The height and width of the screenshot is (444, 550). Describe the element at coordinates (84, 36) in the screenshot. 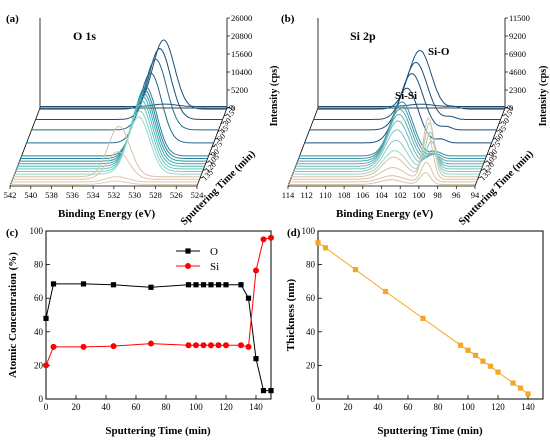

I see `panel-a-title: O 1s` at that location.